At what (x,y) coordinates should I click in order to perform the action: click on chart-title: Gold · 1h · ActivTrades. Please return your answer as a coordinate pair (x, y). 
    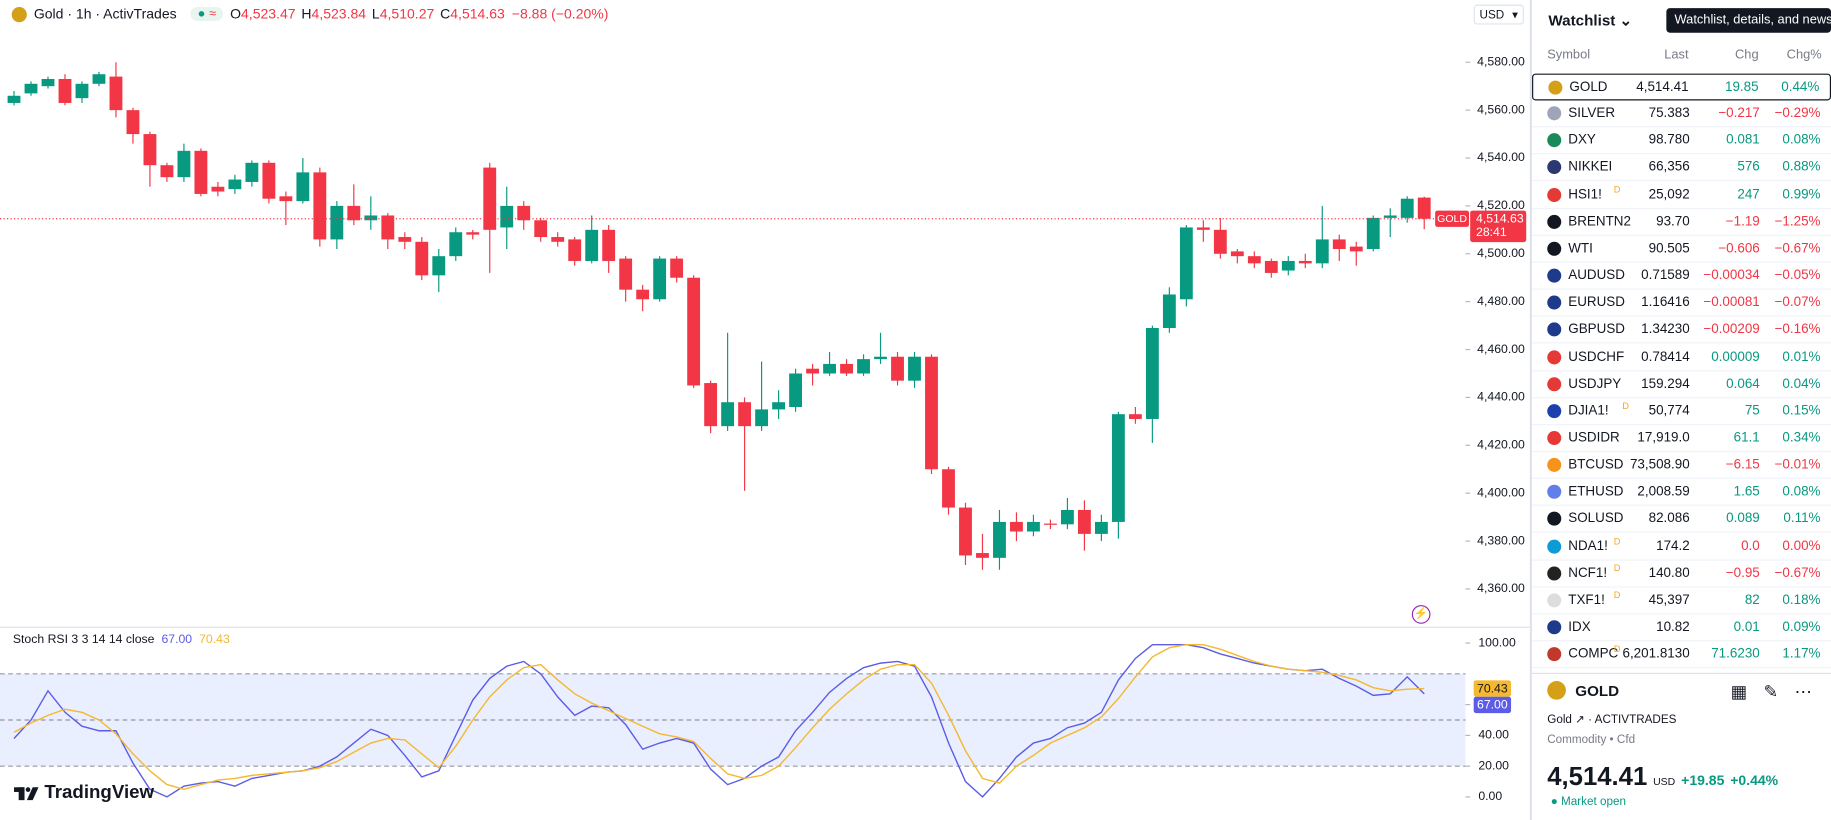
    Looking at the image, I should click on (105, 14).